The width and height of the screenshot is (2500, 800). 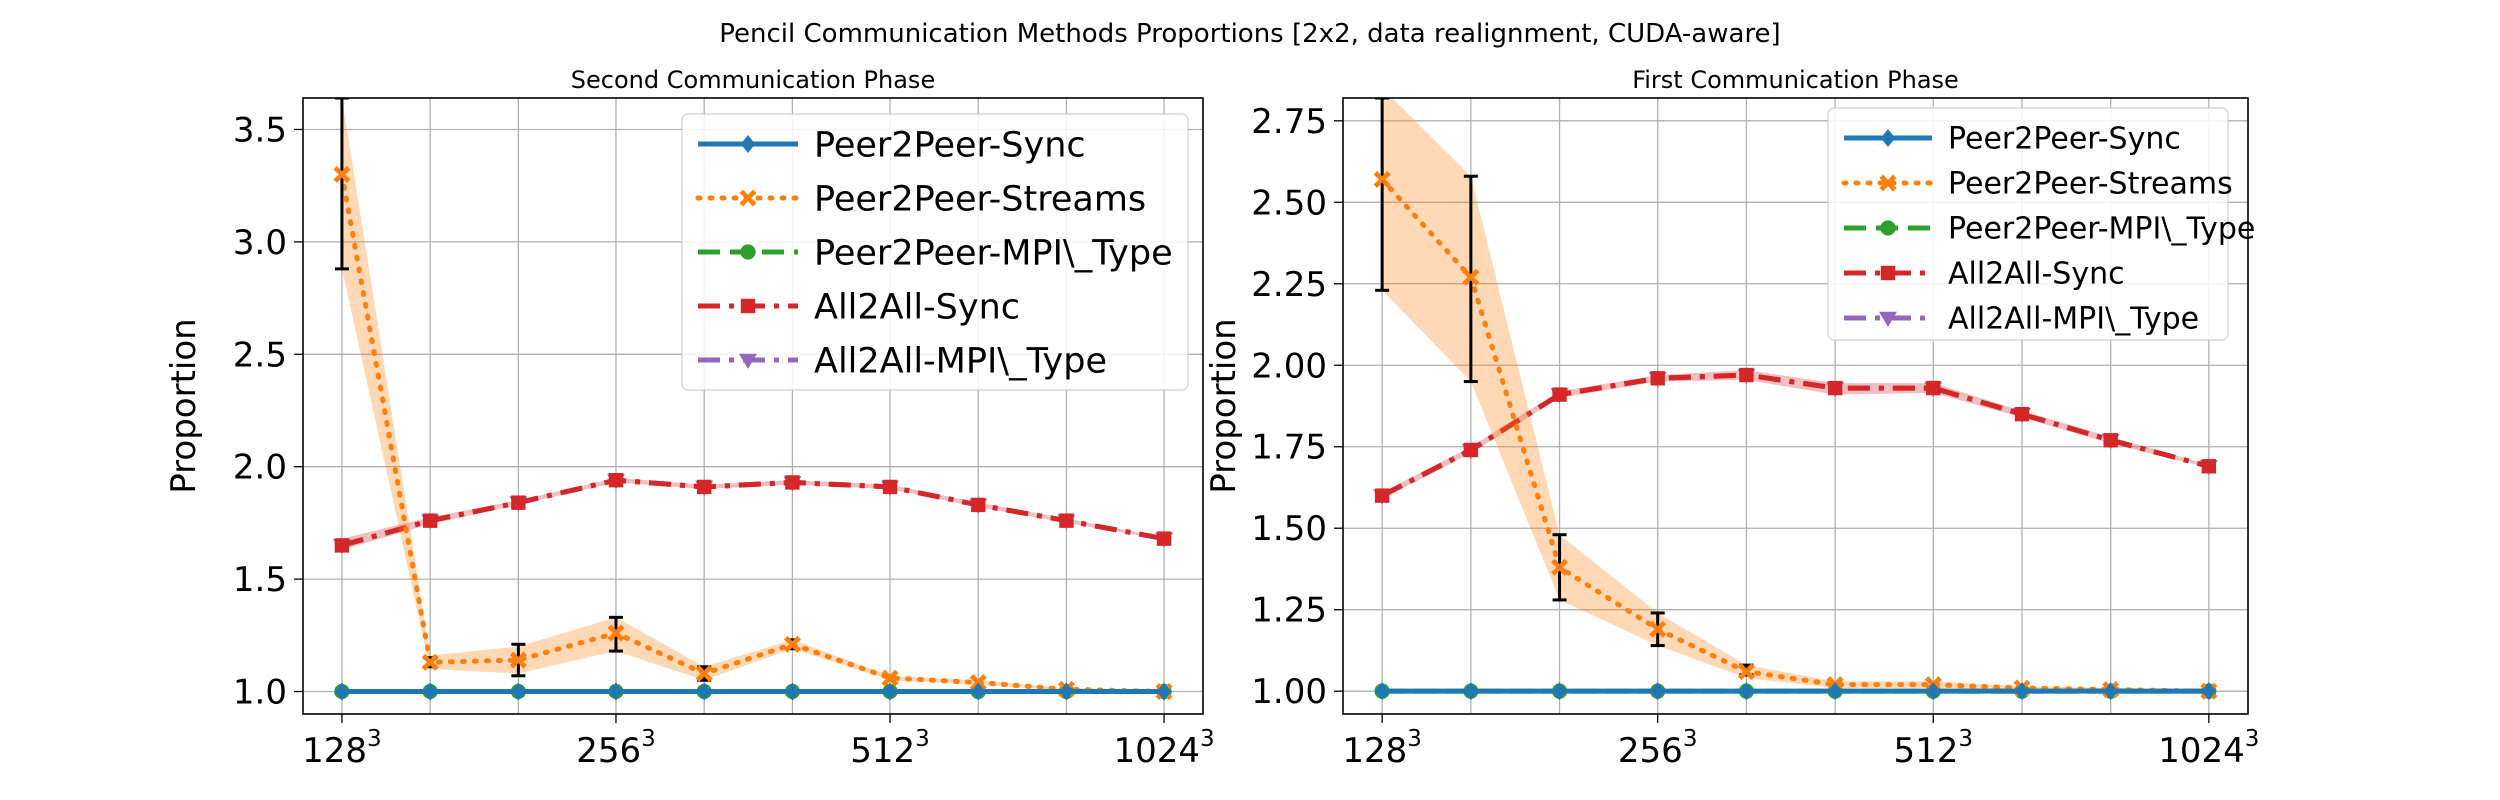 What do you see at coordinates (1382, 748) in the screenshot?
I see `x-tick-label: 1283` at bounding box center [1382, 748].